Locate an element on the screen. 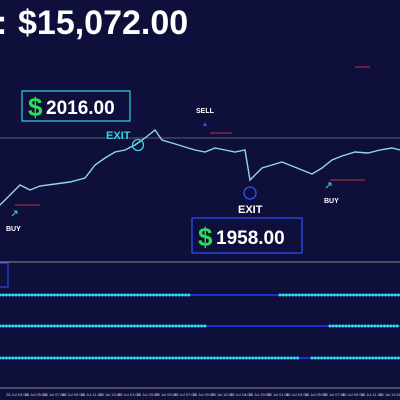 The width and height of the screenshot is (400, 400). currency: $ is located at coordinates (205, 237).